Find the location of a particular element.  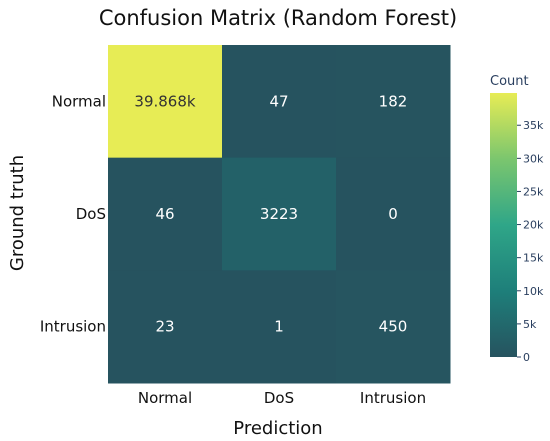

colorbar-tick-label: 25k is located at coordinates (533, 191).